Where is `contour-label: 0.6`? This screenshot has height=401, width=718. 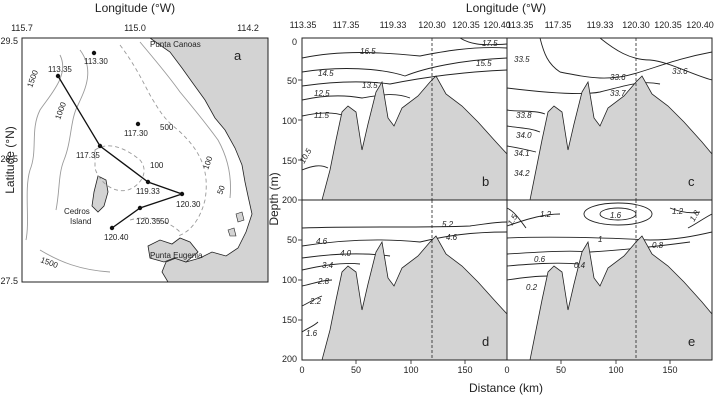 contour-label: 0.6 is located at coordinates (540, 259).